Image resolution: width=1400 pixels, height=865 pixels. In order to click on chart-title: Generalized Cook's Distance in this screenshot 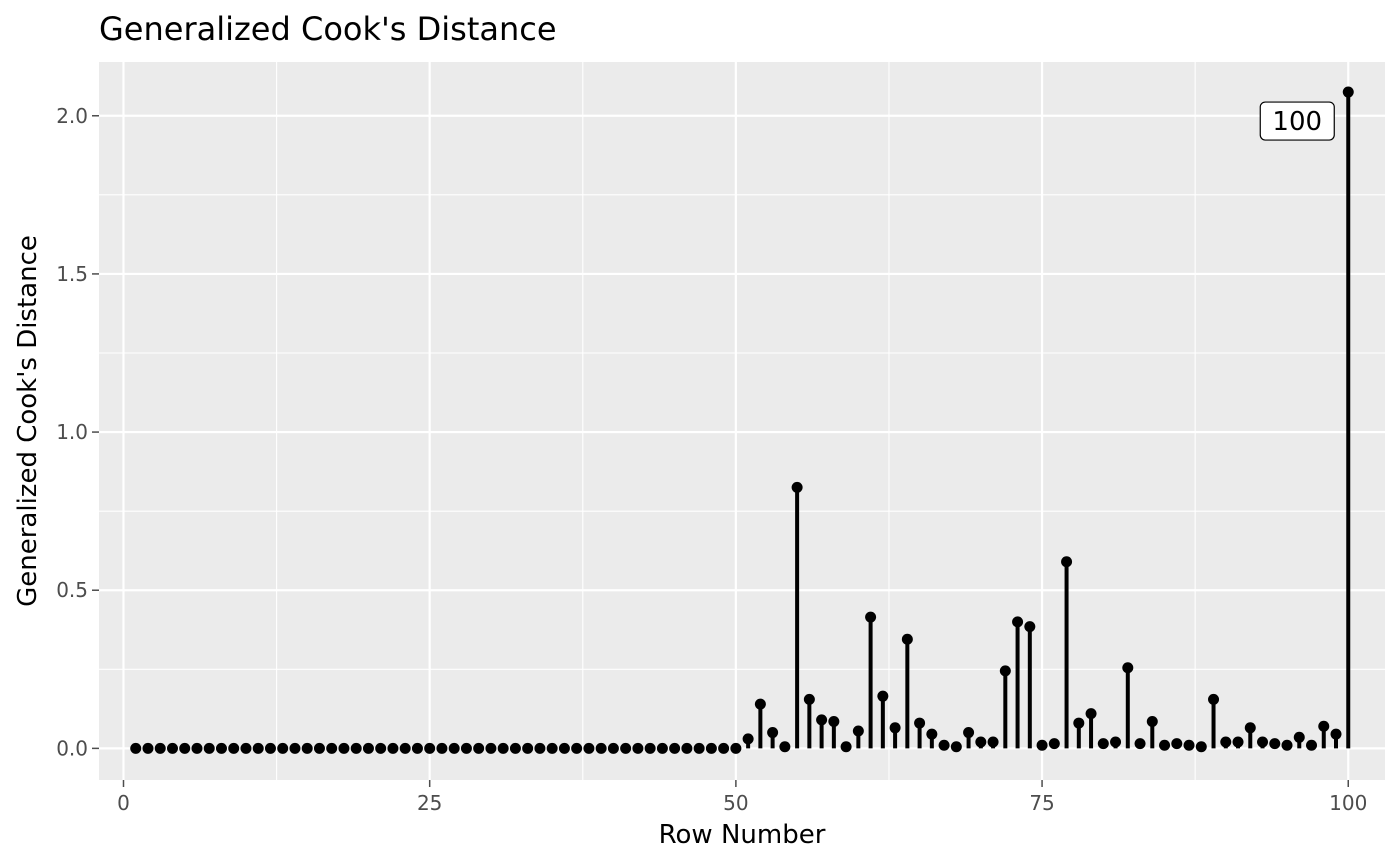, I will do `click(328, 29)`.